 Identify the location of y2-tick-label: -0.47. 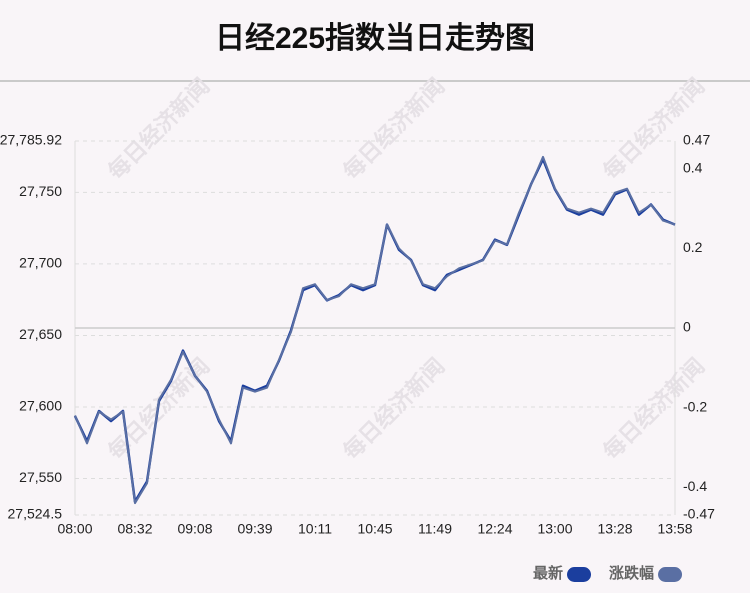
(699, 514).